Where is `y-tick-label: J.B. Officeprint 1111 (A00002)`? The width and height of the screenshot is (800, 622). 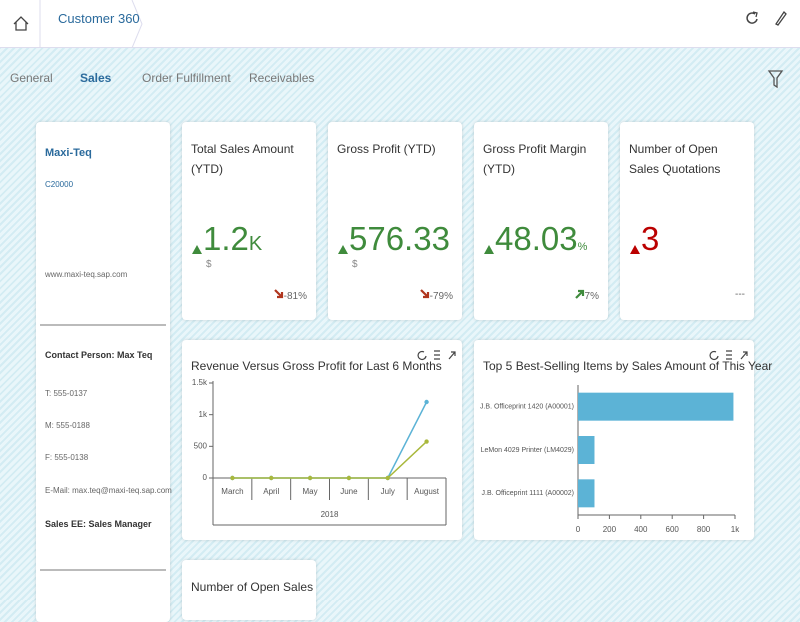
y-tick-label: J.B. Officeprint 1111 (A00002) is located at coordinates (528, 493).